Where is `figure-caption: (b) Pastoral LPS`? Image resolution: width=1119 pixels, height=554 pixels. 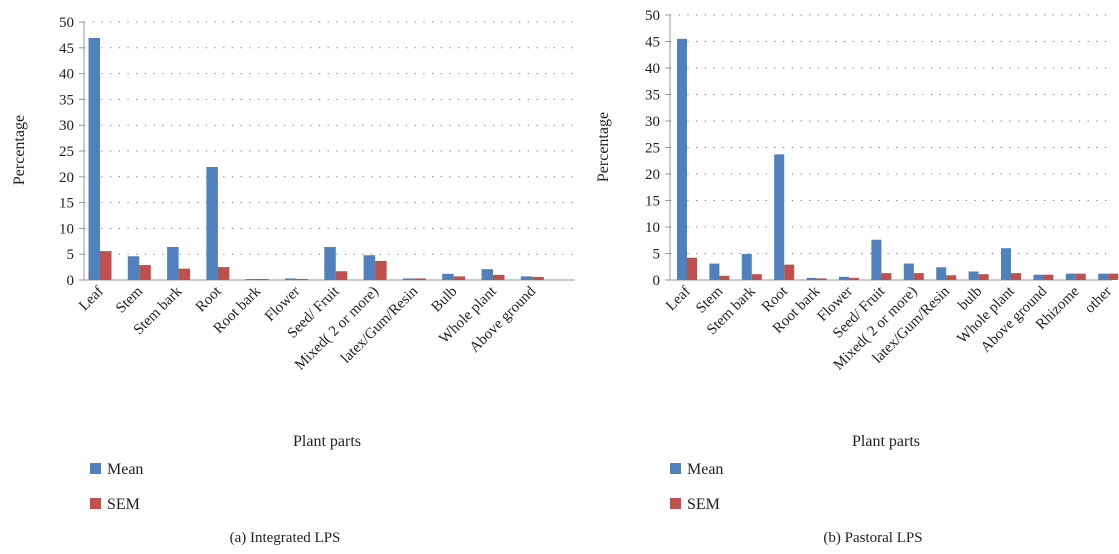
figure-caption: (b) Pastoral LPS is located at coordinates (872, 538).